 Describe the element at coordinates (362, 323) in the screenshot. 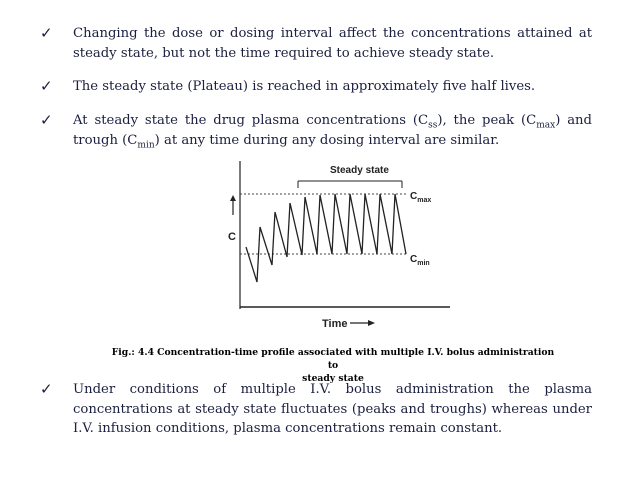

I see `x-arrow-icon` at that location.